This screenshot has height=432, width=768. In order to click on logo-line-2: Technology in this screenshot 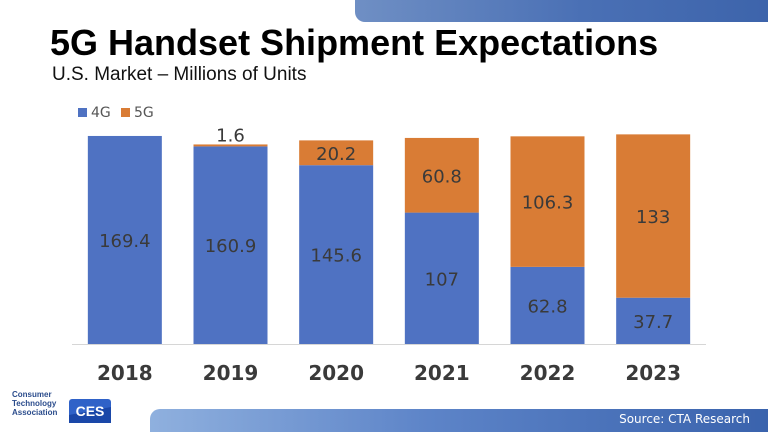, I will do `click(34, 403)`.